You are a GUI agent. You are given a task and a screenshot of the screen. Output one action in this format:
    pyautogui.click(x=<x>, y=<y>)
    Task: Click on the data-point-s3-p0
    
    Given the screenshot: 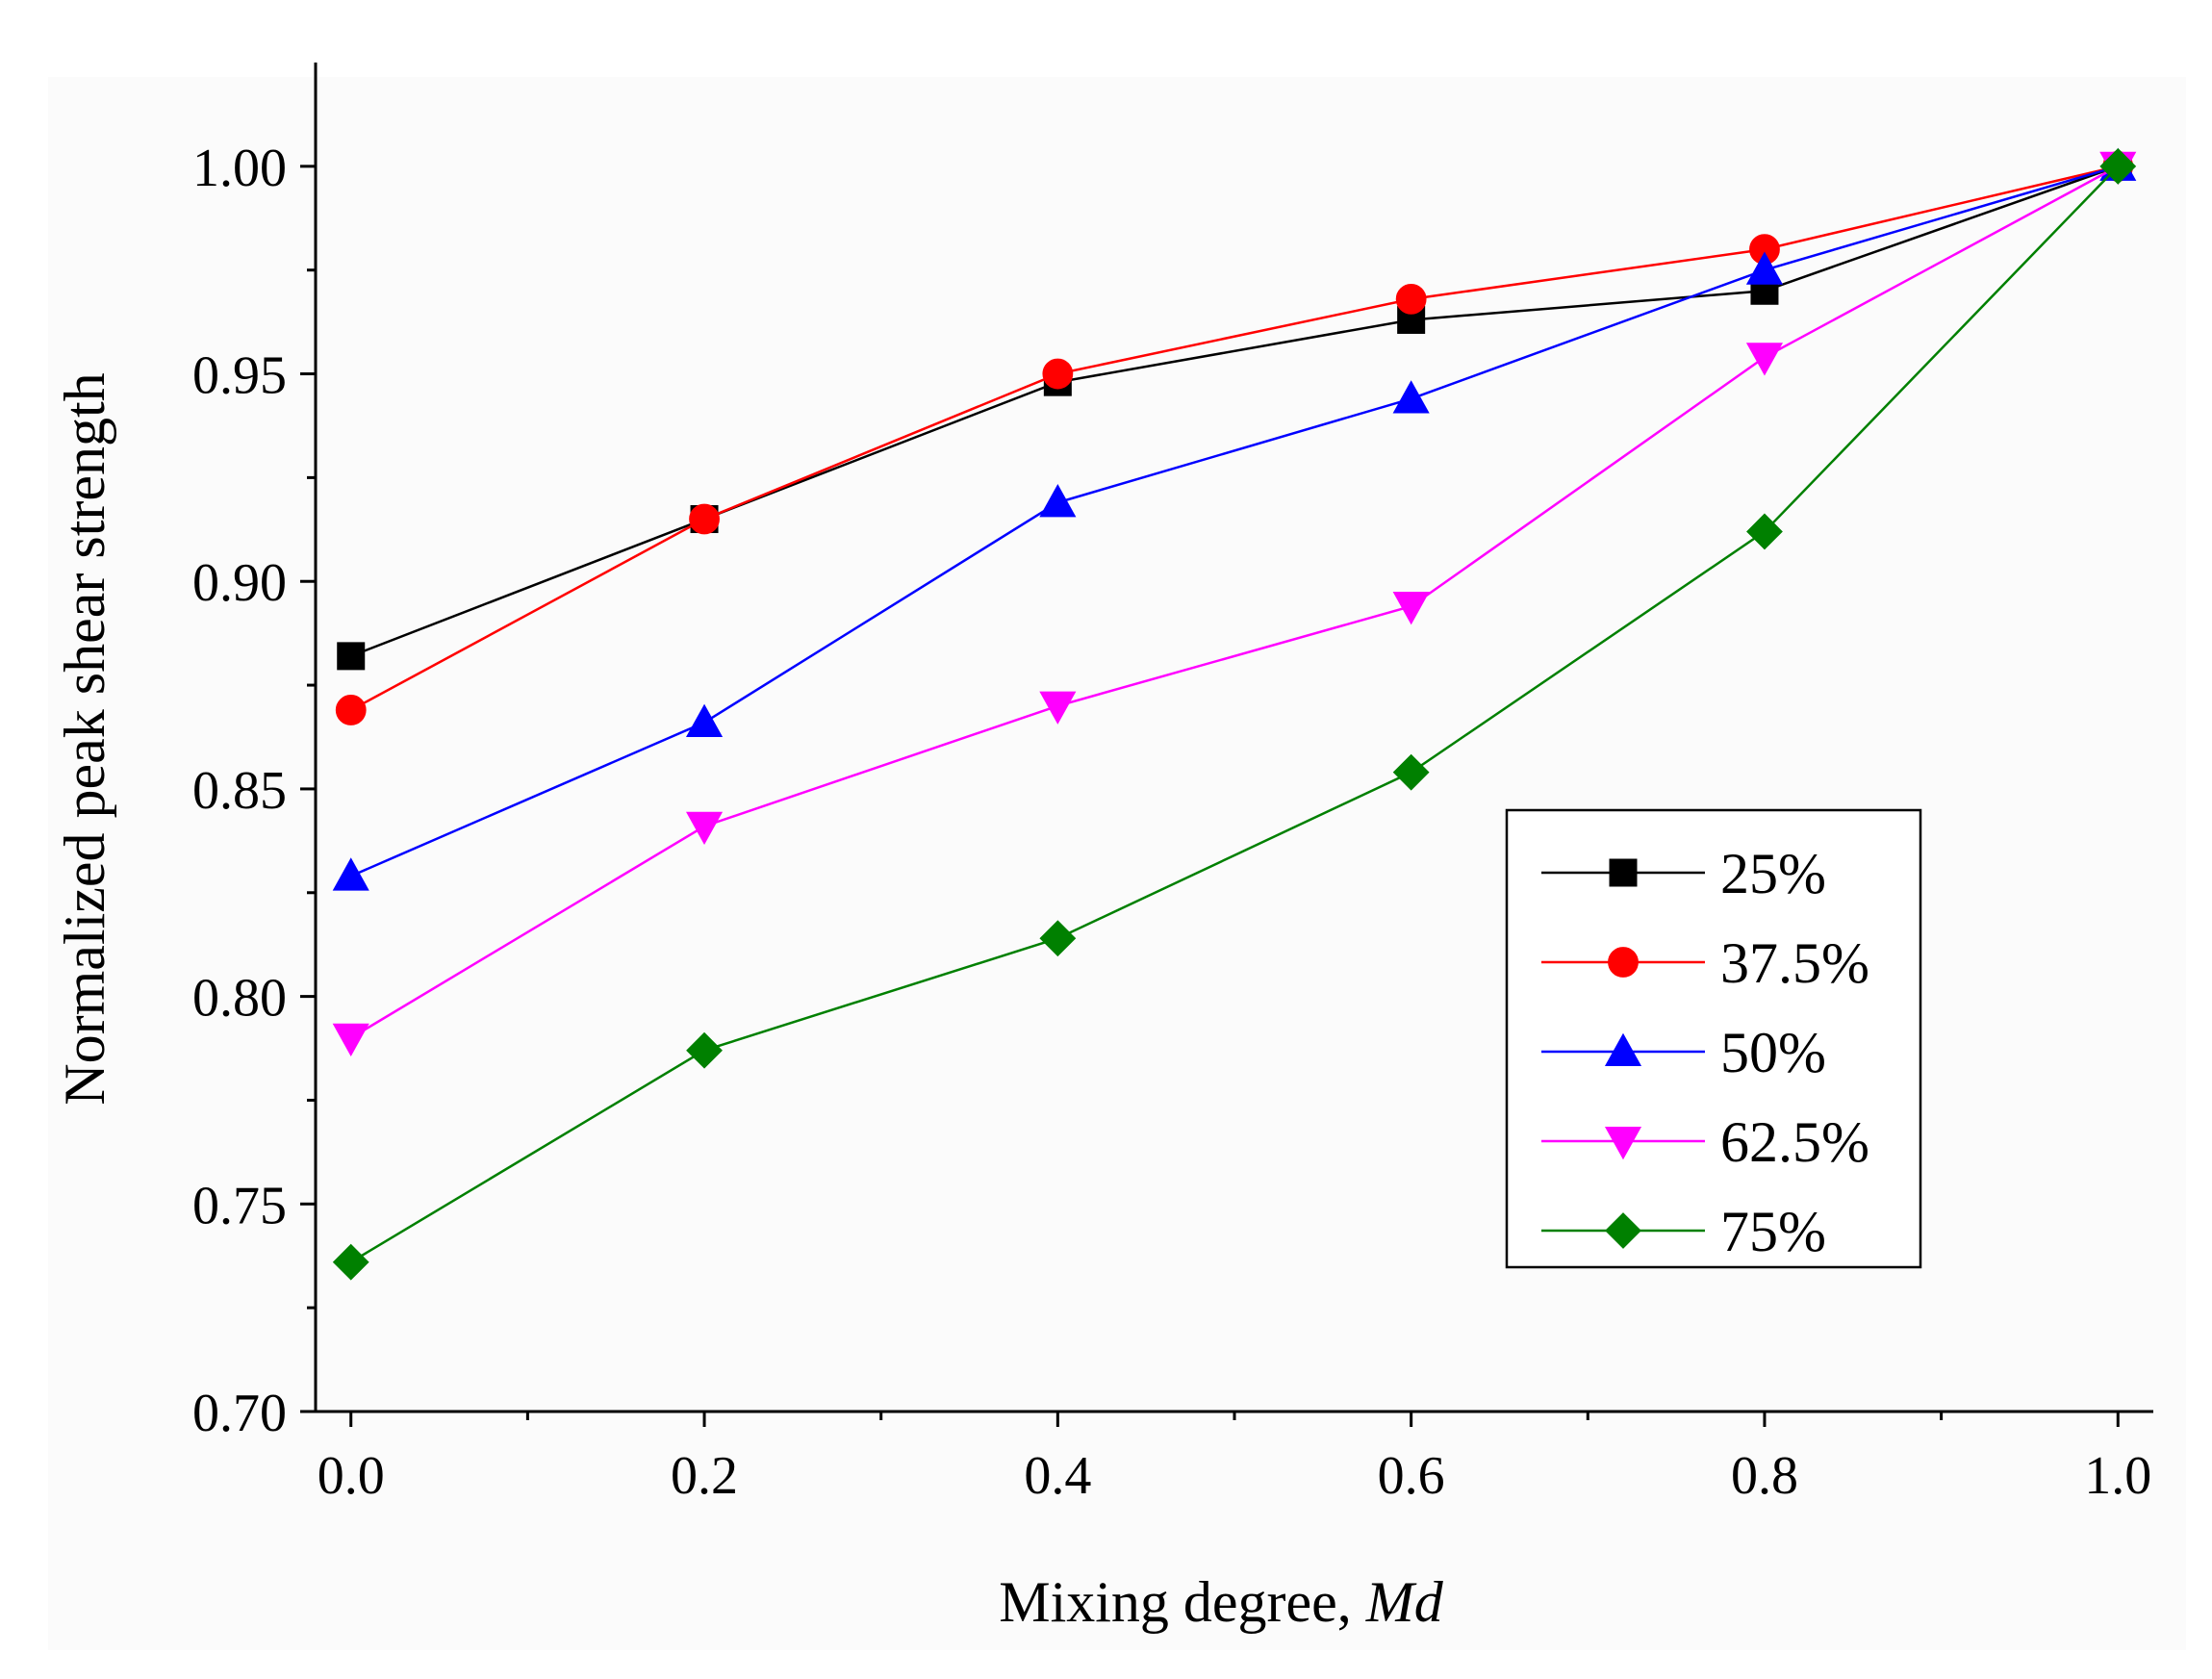 What is the action you would take?
    pyautogui.click(x=350, y=1039)
    